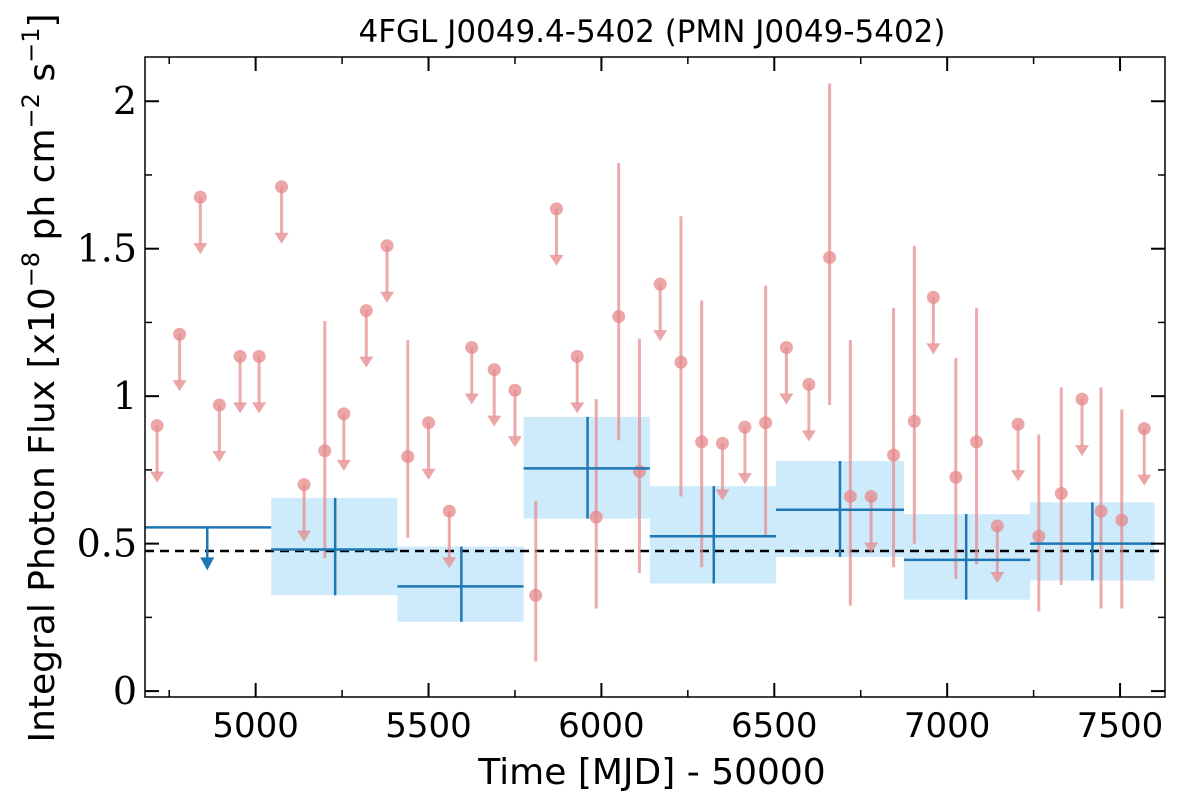  What do you see at coordinates (107, 544) in the screenshot?
I see `y-tick-label-1: 0.5` at bounding box center [107, 544].